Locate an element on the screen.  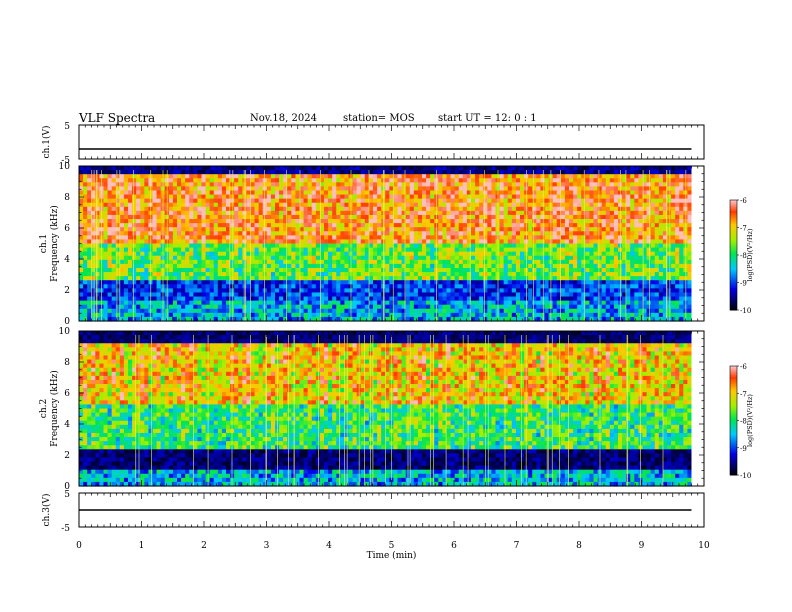
figure-title: VLF Spectra is located at coordinates (117, 118).